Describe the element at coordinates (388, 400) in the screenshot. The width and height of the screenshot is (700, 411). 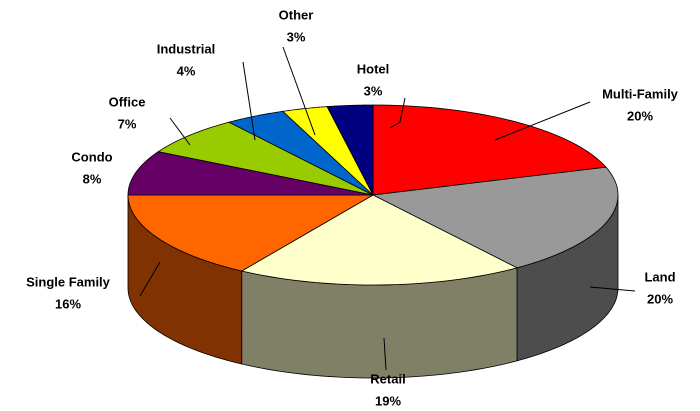
I see `value-label: 19%` at that location.